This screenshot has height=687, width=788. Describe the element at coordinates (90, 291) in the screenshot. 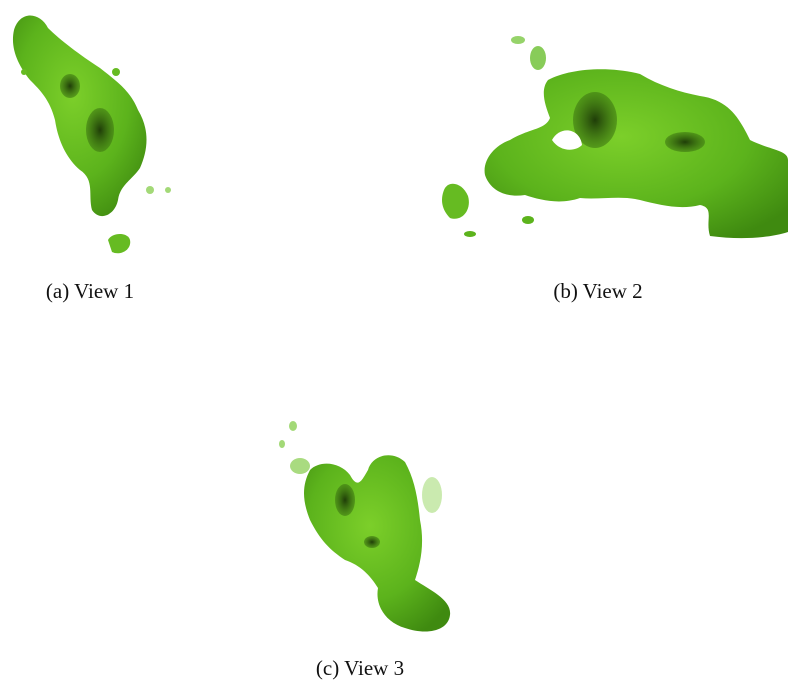

I see `panel-caption: (a) View 1` at that location.